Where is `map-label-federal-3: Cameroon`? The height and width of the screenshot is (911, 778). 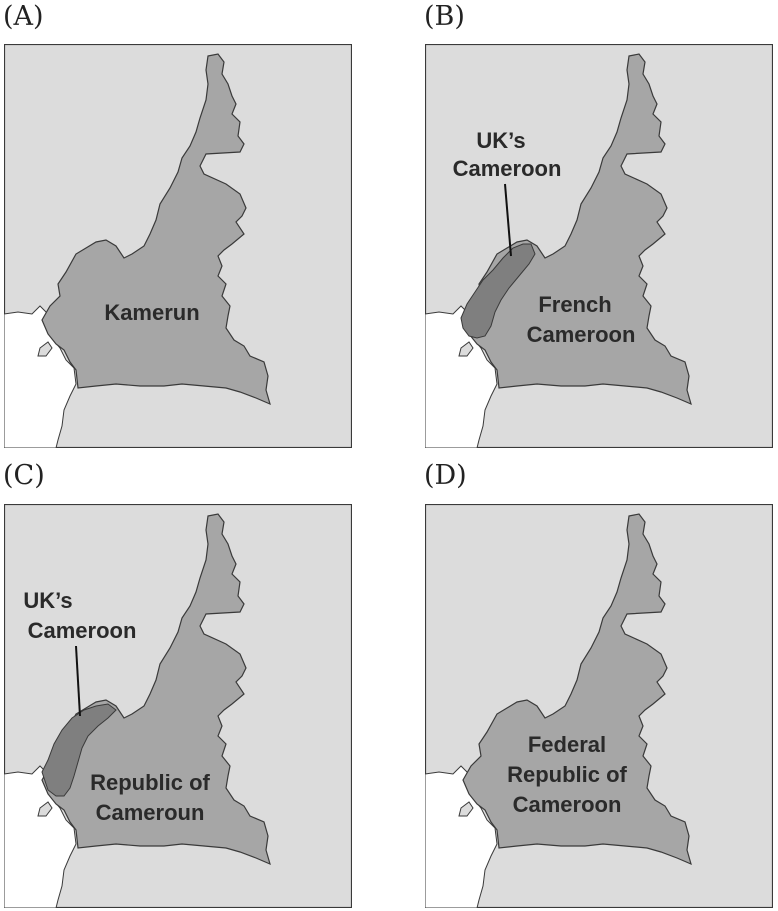 map-label-federal-3: Cameroon is located at coordinates (567, 804).